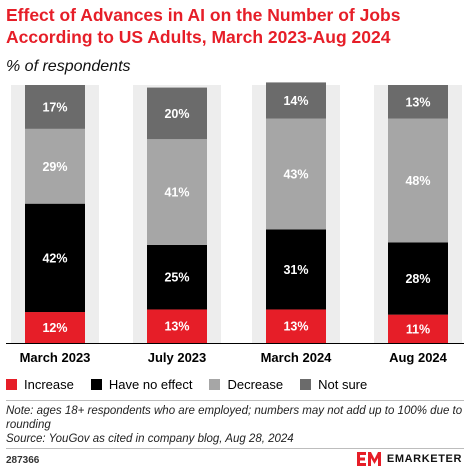 The height and width of the screenshot is (473, 470). What do you see at coordinates (368, 459) in the screenshot?
I see `emarketer-logo-icon` at bounding box center [368, 459].